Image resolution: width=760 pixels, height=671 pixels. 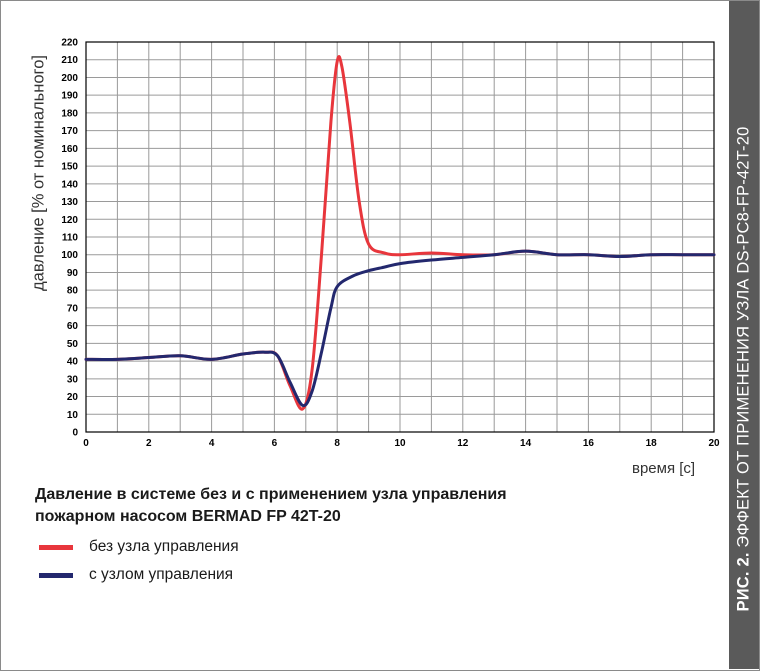 I want to click on y-tick-label: 40, so click(x=73, y=362).